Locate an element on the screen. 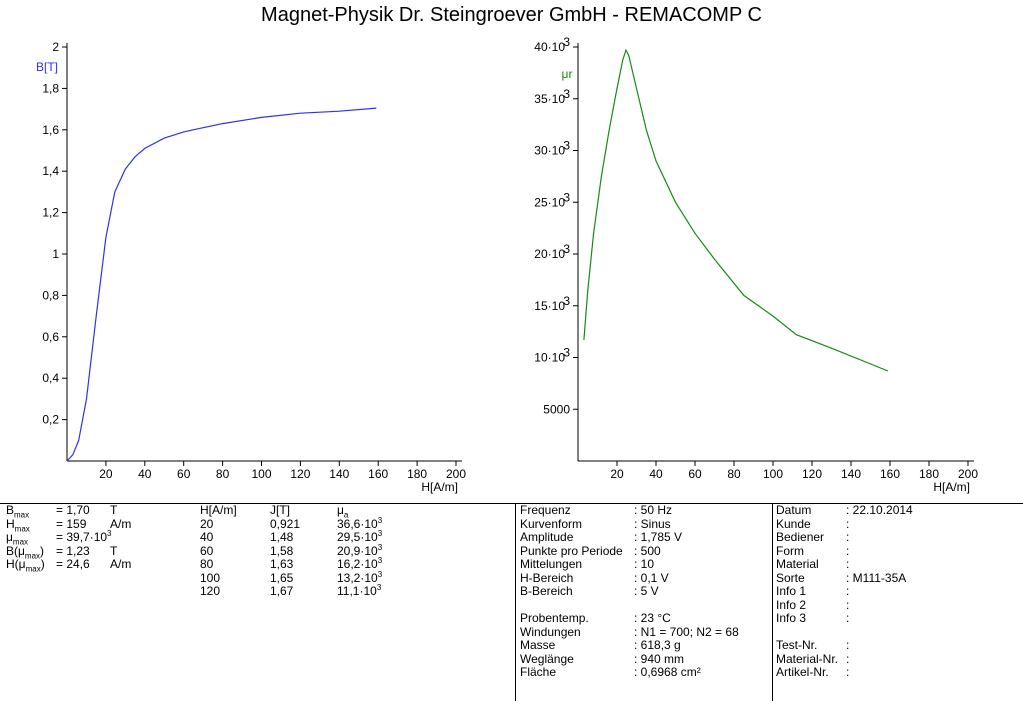  param-row: Windungen: N1 = 700; N2 = 68 is located at coordinates (645, 632).